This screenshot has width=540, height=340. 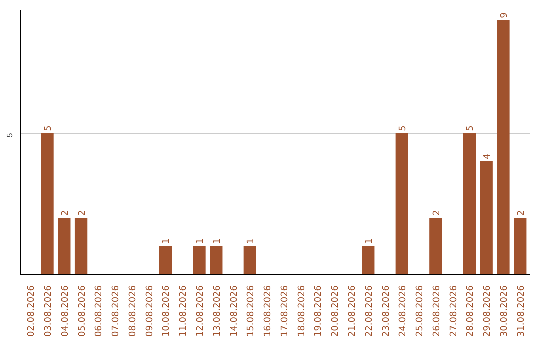 I want to click on x-tick-label: 30.08.2026, so click(x=505, y=311).